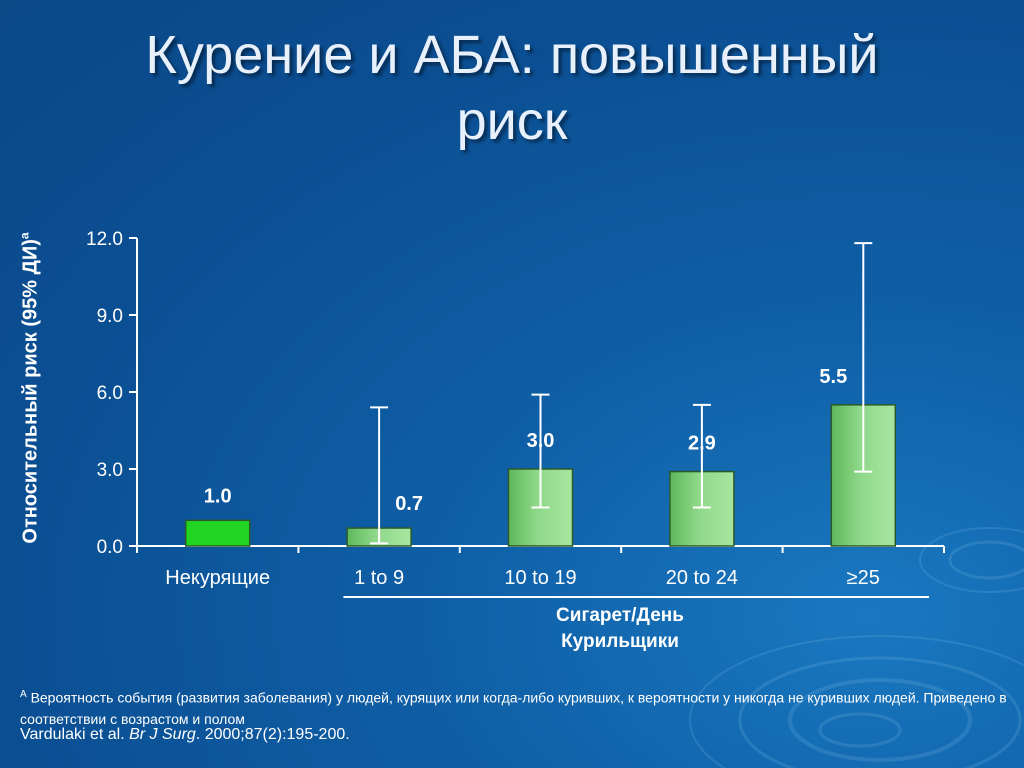 This screenshot has height=768, width=1024. Describe the element at coordinates (409, 504) in the screenshot. I see `data-label: 0.7` at that location.